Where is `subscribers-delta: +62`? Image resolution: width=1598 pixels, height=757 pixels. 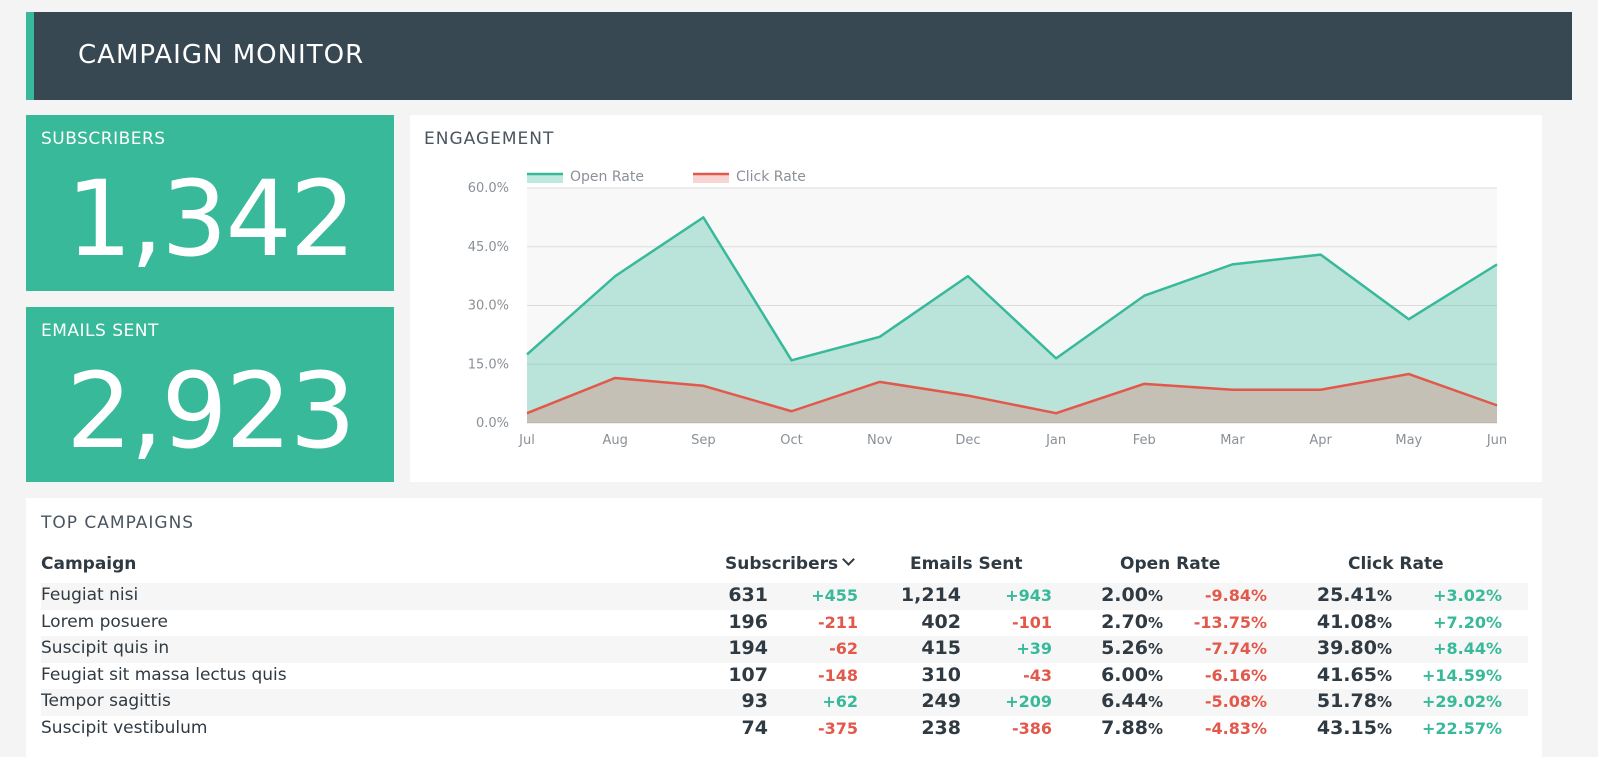
subscribers-delta: +62 is located at coordinates (840, 701).